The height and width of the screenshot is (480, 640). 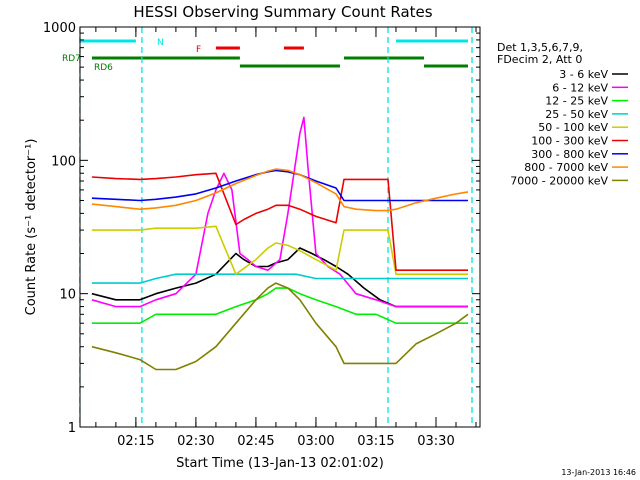 I want to click on legend-label: 300 - 800 keV, so click(x=569, y=154).